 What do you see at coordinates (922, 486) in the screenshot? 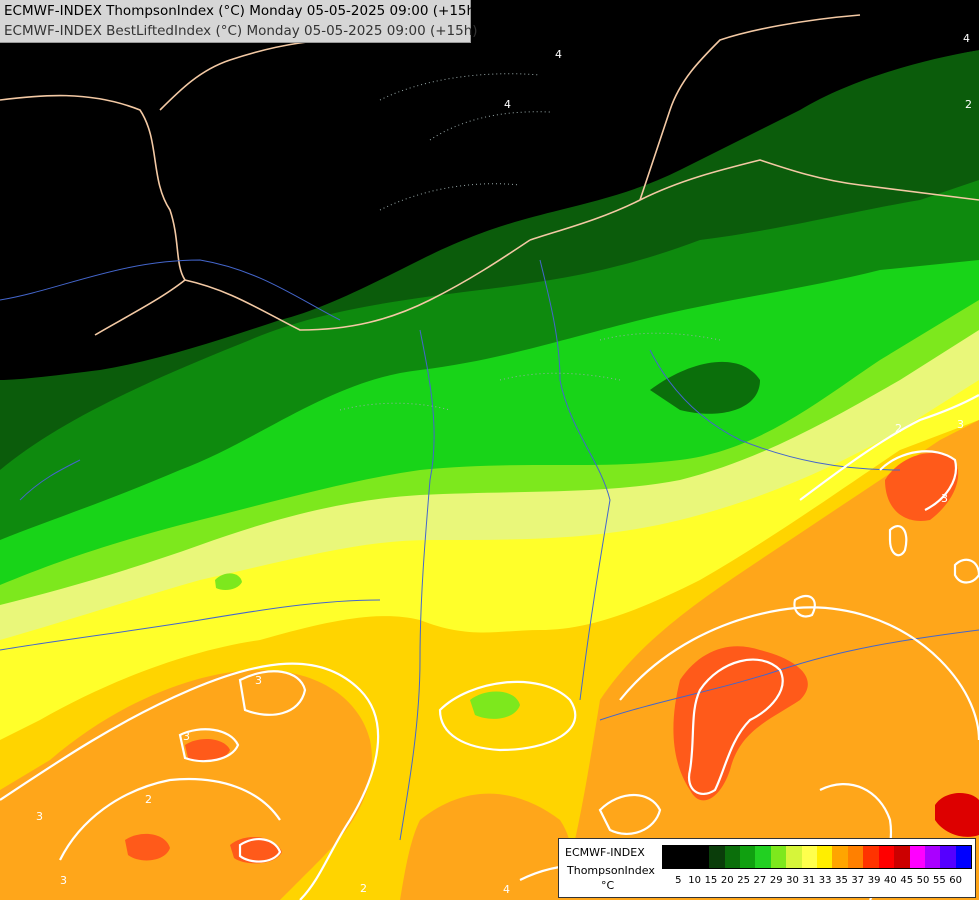
I see `band-red-northeast` at bounding box center [922, 486].